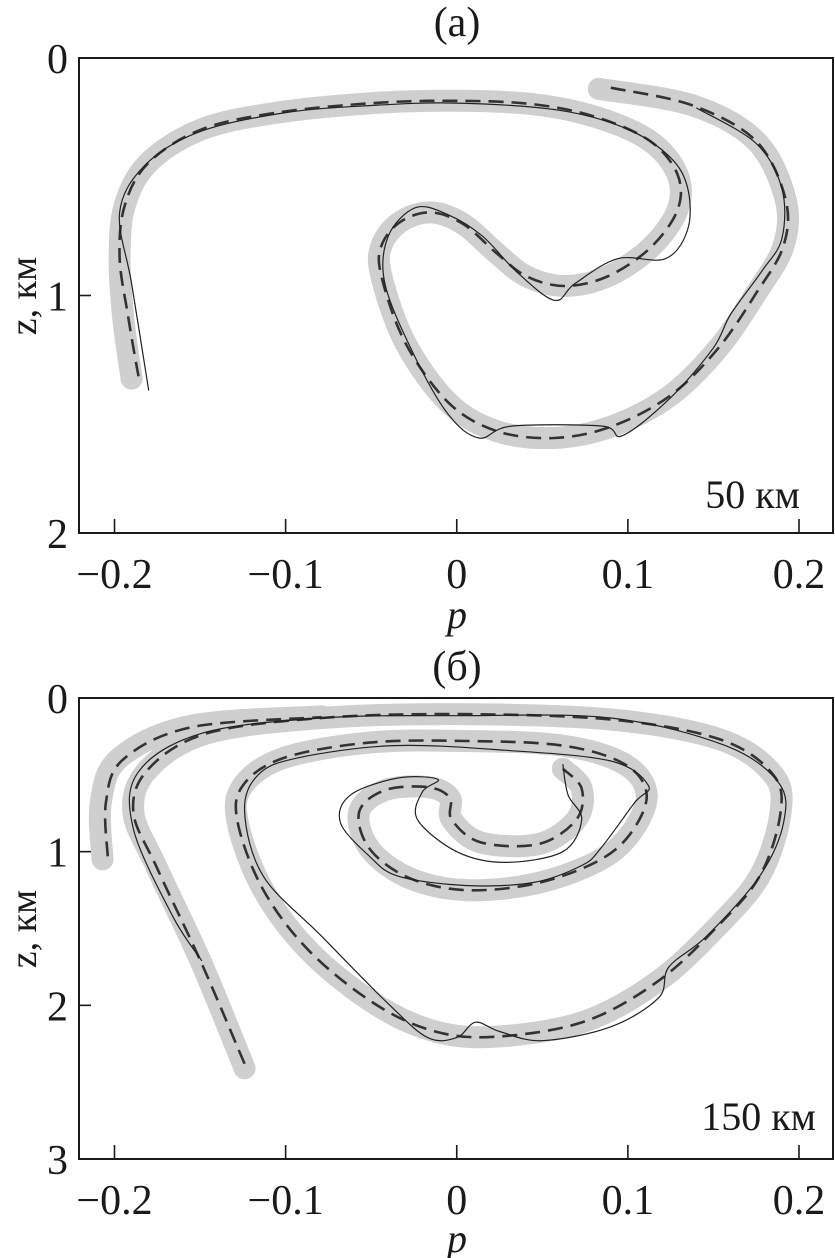  What do you see at coordinates (758, 1116) in the screenshot?
I see `panel-b-annotation: 150 км` at bounding box center [758, 1116].